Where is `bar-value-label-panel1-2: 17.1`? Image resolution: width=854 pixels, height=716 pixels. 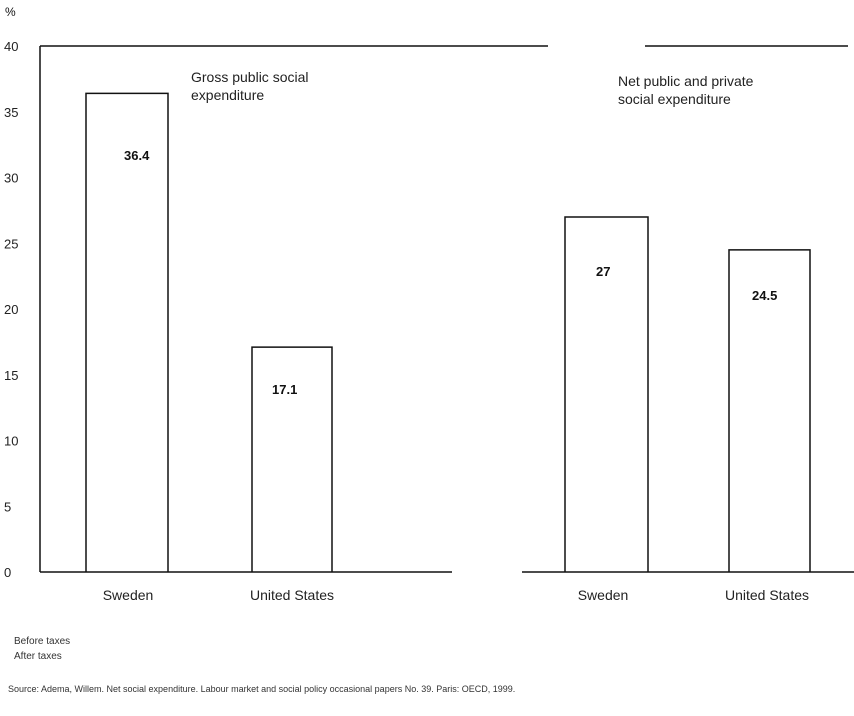 bar-value-label-panel1-2: 17.1 is located at coordinates (284, 389).